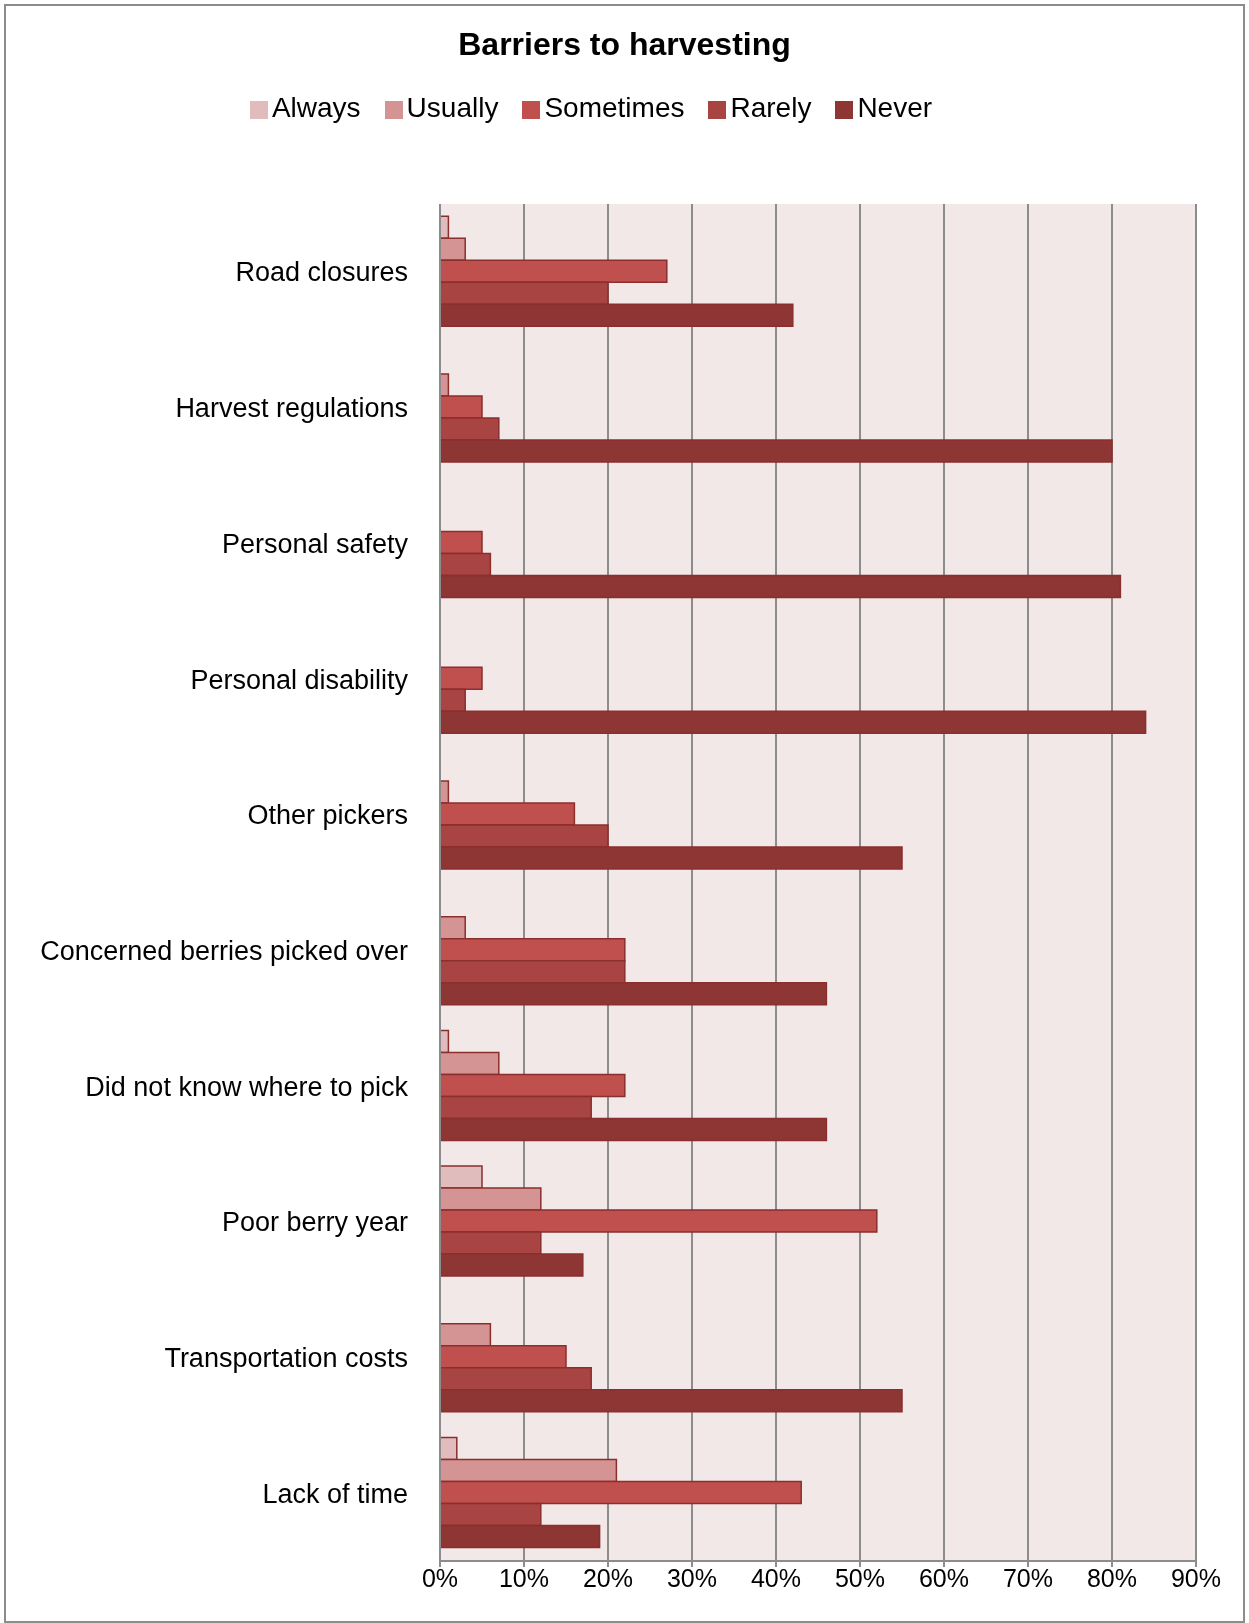  What do you see at coordinates (624, 44) in the screenshot?
I see `chart-title: Barriers to harvesting` at bounding box center [624, 44].